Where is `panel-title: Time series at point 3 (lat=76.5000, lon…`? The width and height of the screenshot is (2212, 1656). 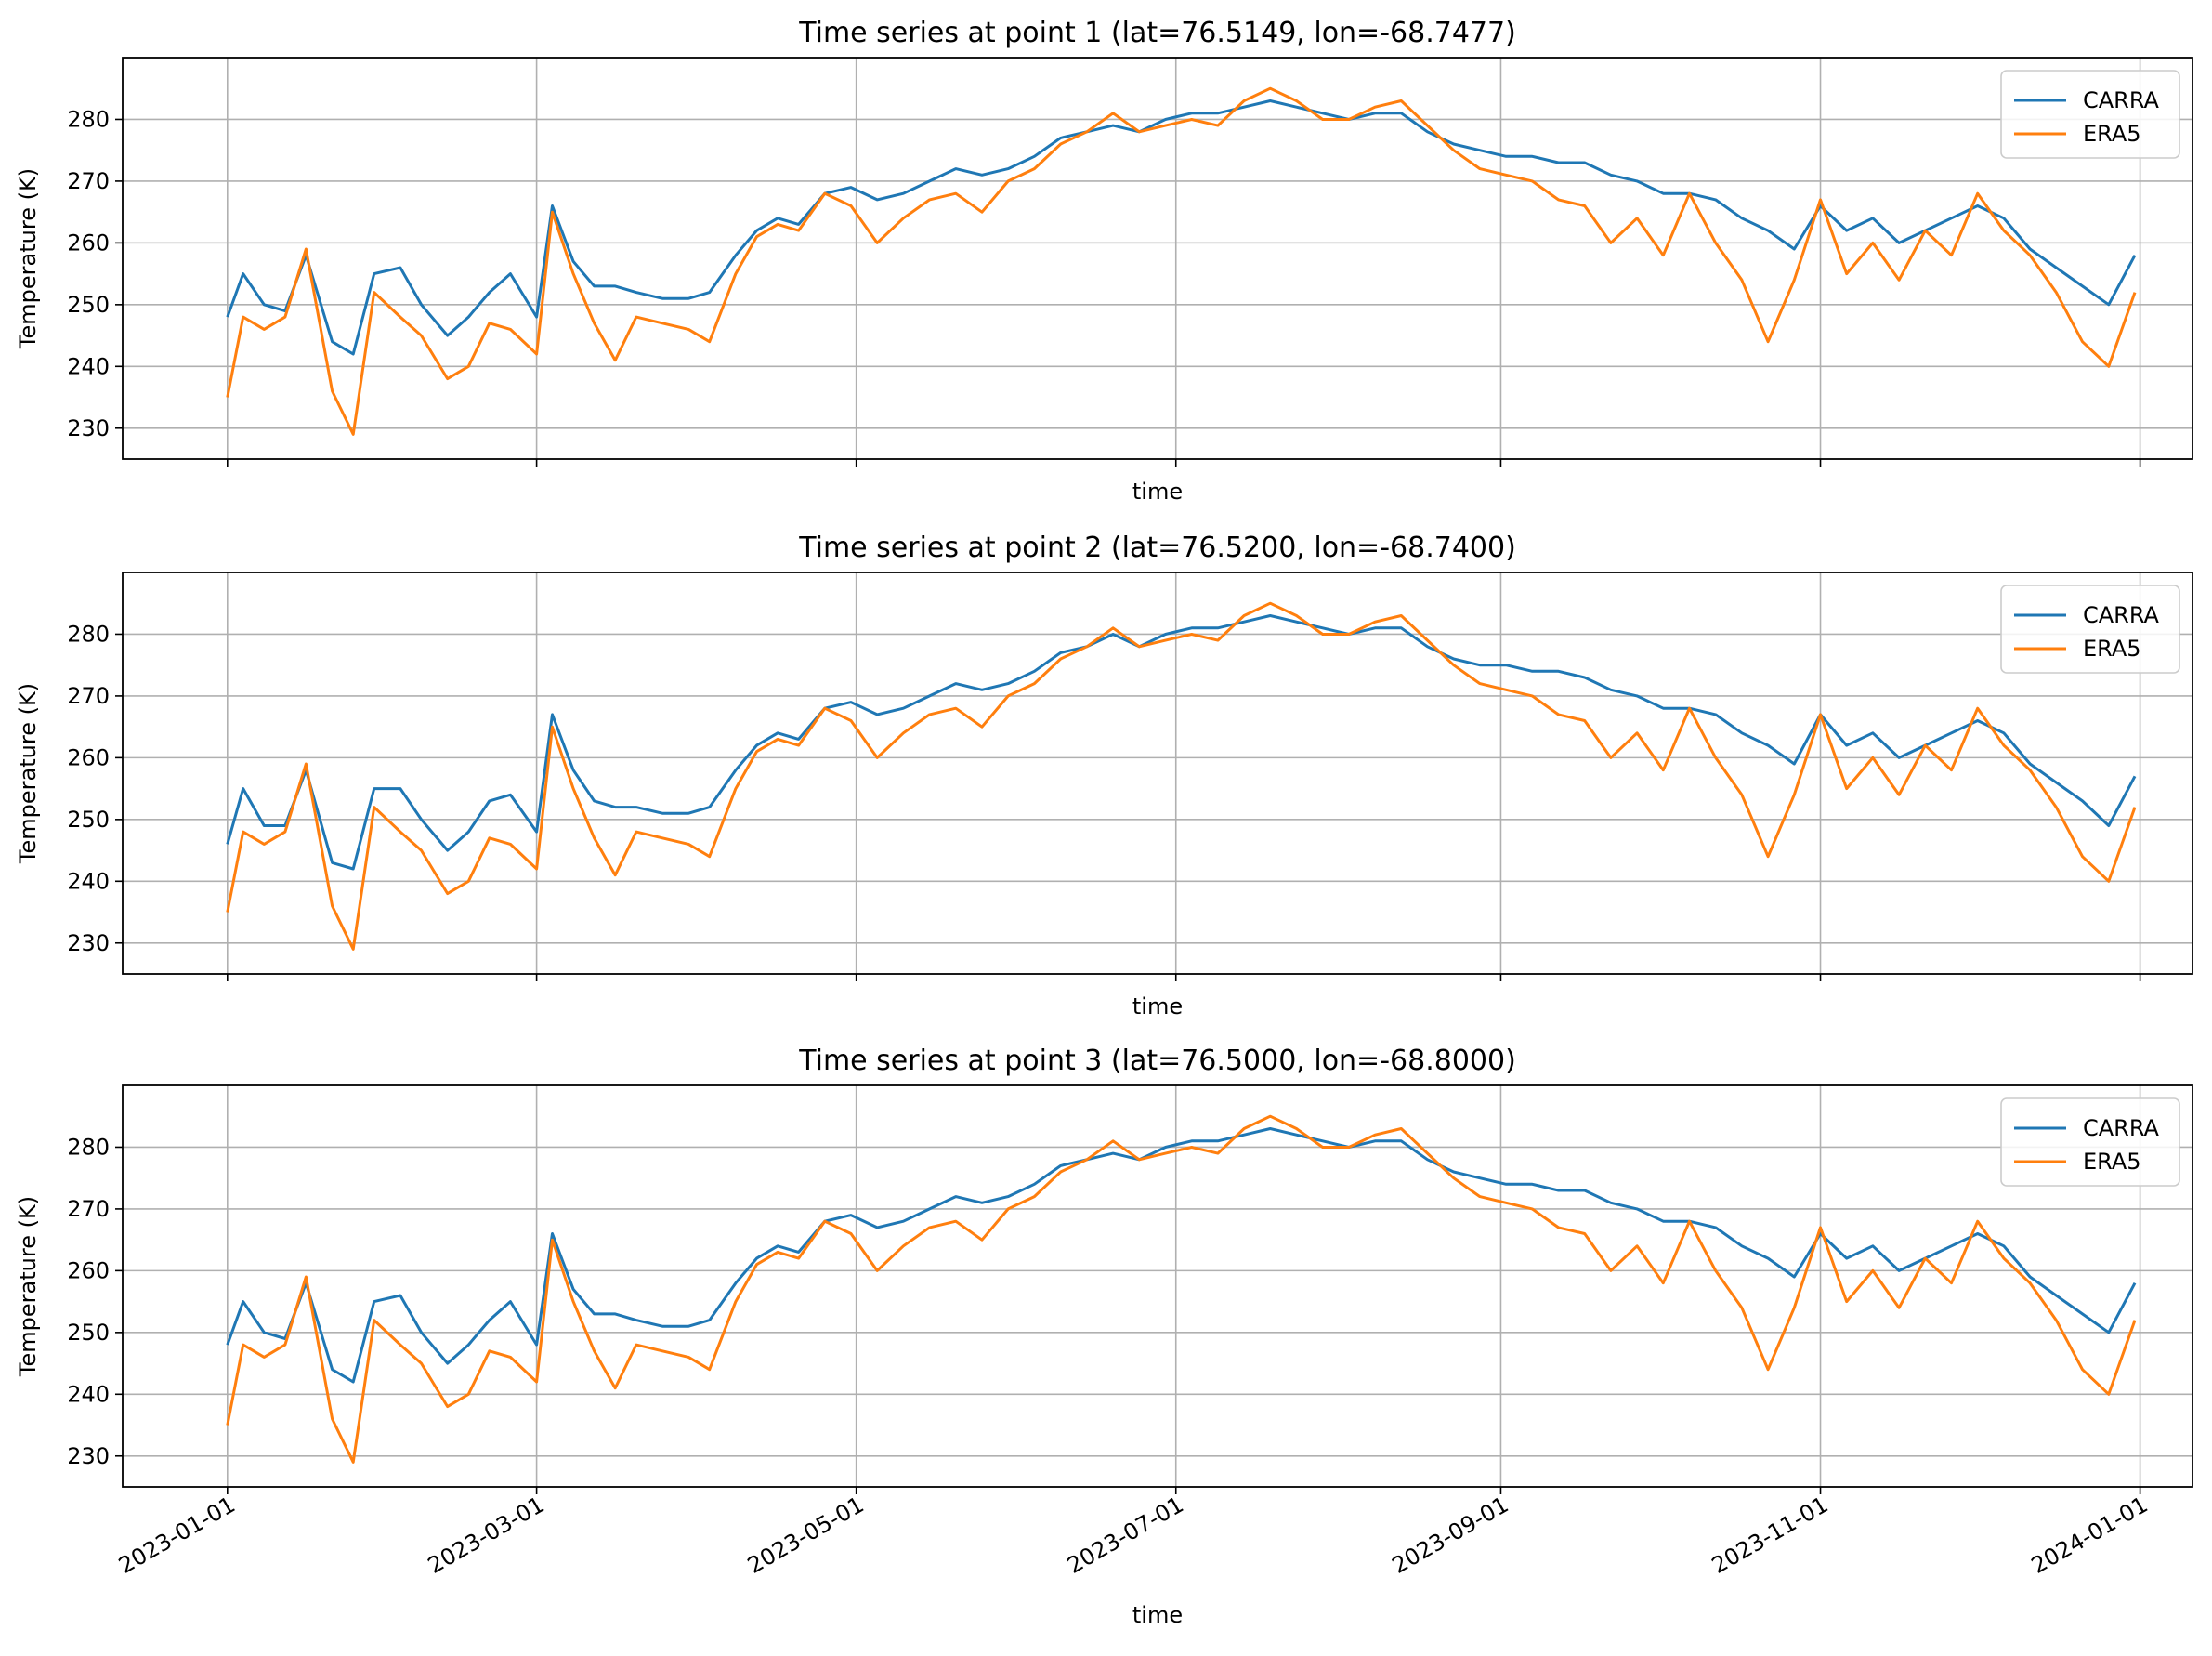 panel-title: Time series at point 3 (lat=76.5000, lon… is located at coordinates (1157, 1061).